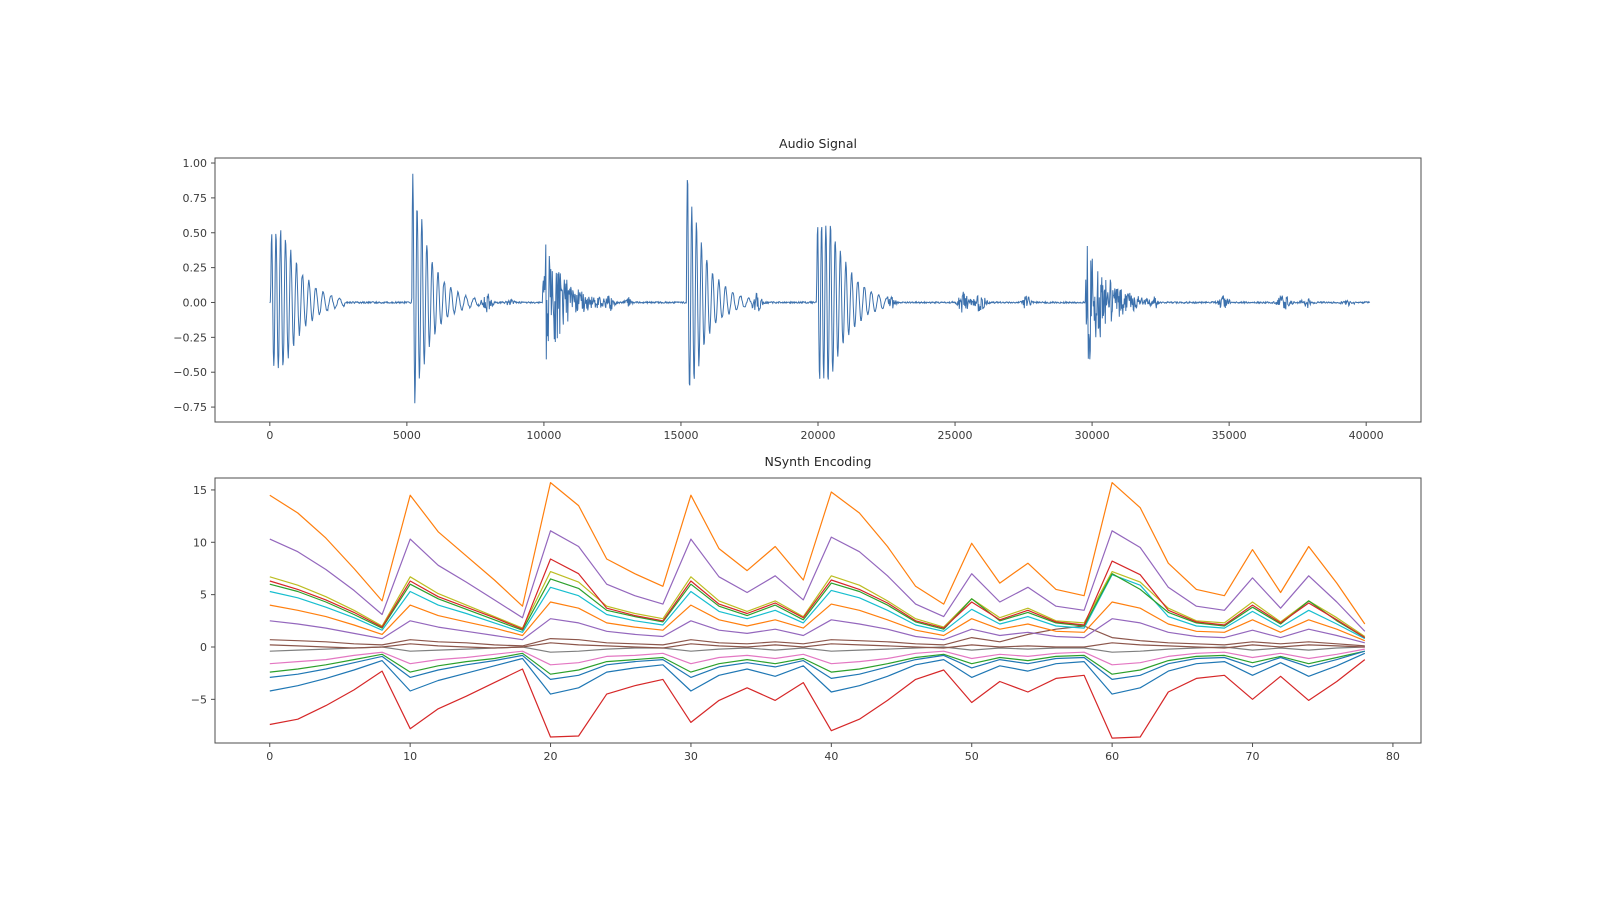 The height and width of the screenshot is (900, 1600). What do you see at coordinates (955, 435) in the screenshot?
I see `x-tick-label: 25000` at bounding box center [955, 435].